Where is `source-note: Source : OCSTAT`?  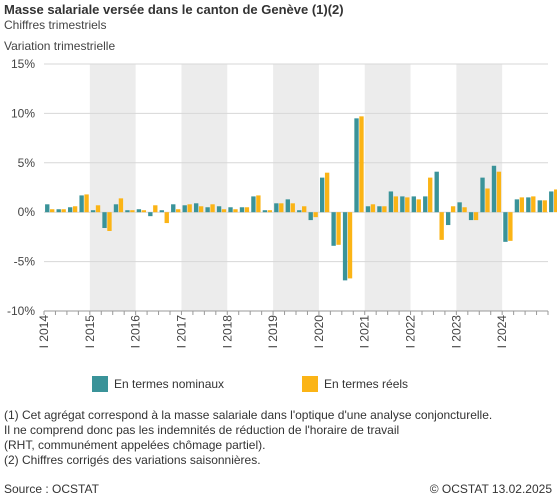
source-note: Source : OCSTAT is located at coordinates (51, 489).